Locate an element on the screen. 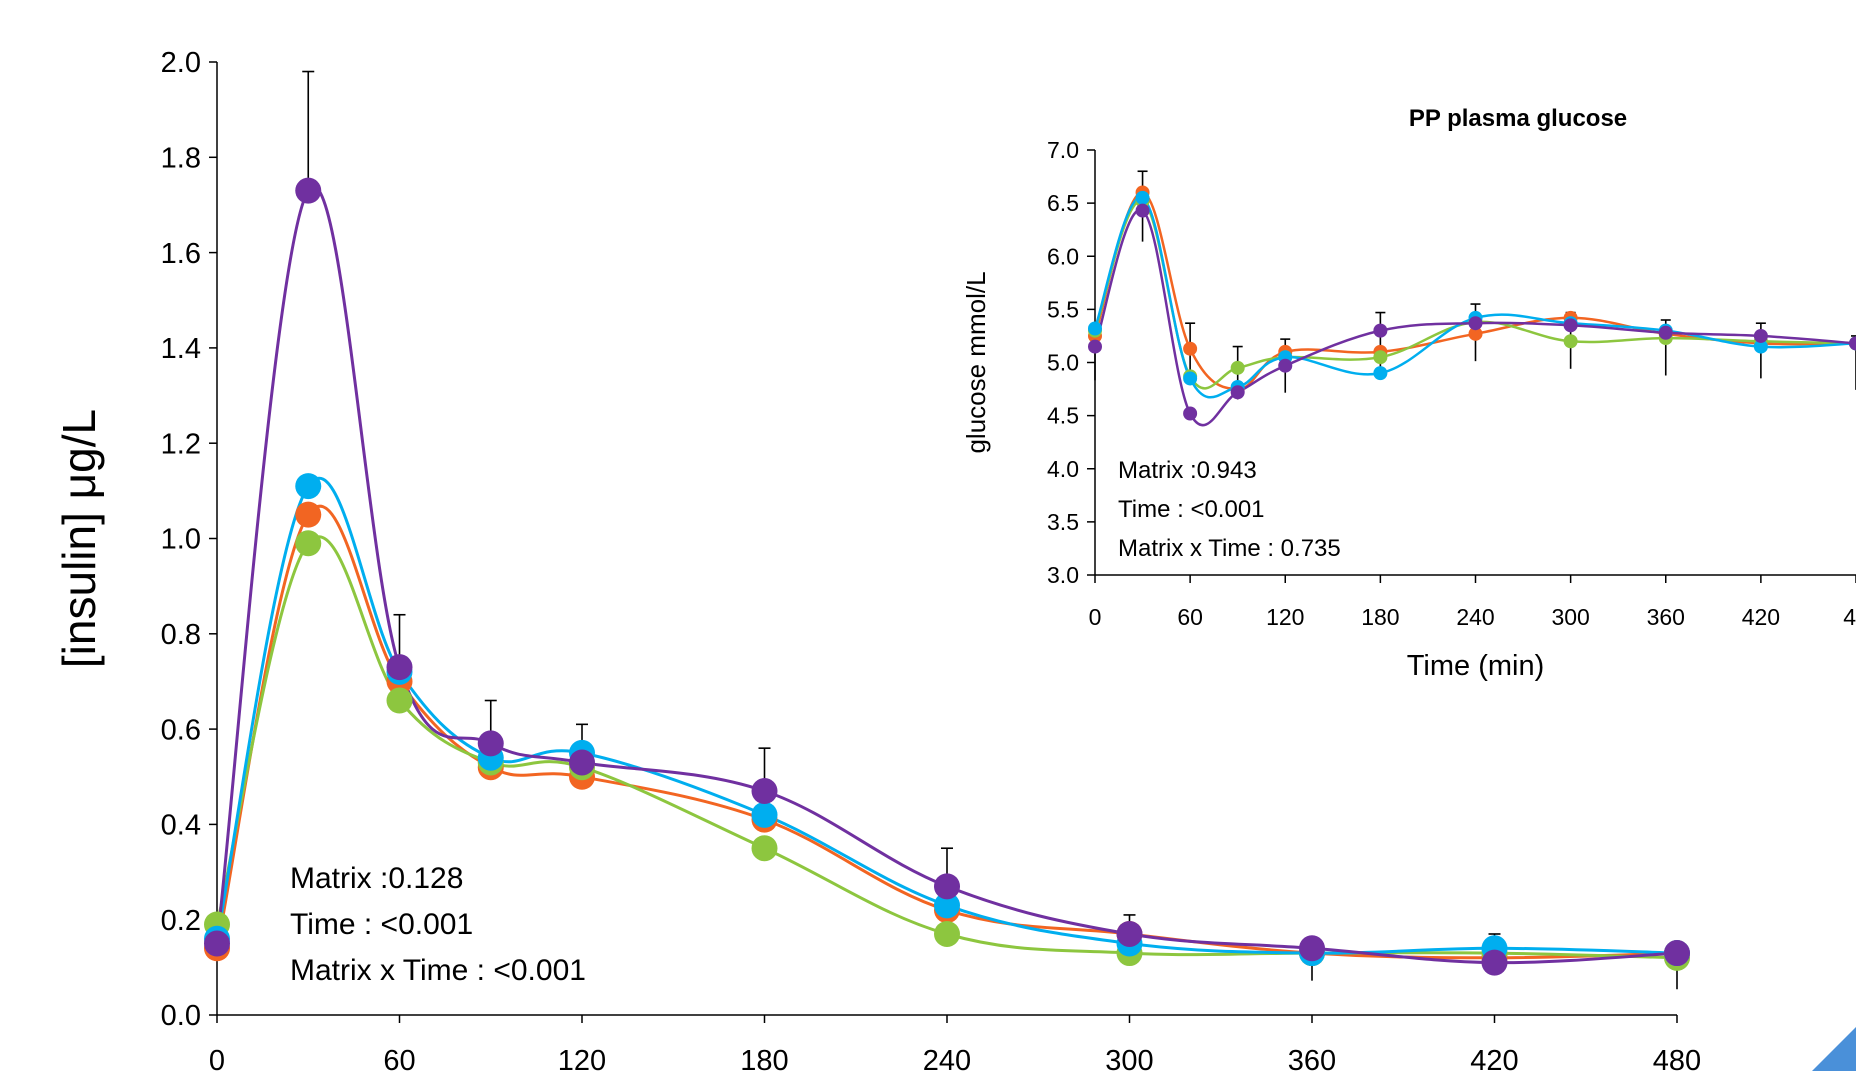 This screenshot has width=1856, height=1071. y-tick-label: 3.5 is located at coordinates (1063, 522).